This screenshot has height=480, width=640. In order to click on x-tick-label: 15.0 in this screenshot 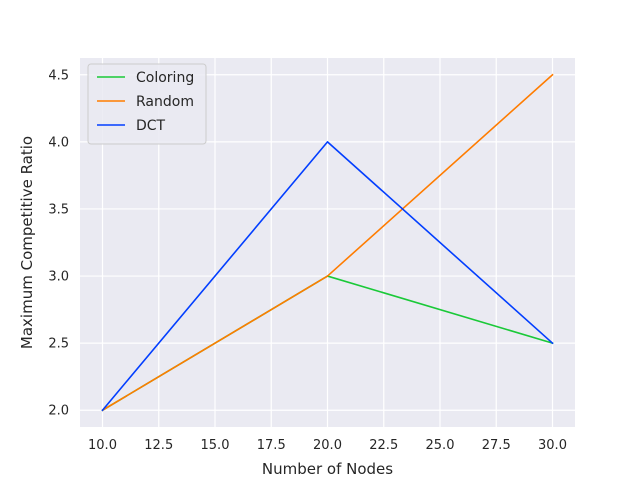, I will do `click(215, 445)`.